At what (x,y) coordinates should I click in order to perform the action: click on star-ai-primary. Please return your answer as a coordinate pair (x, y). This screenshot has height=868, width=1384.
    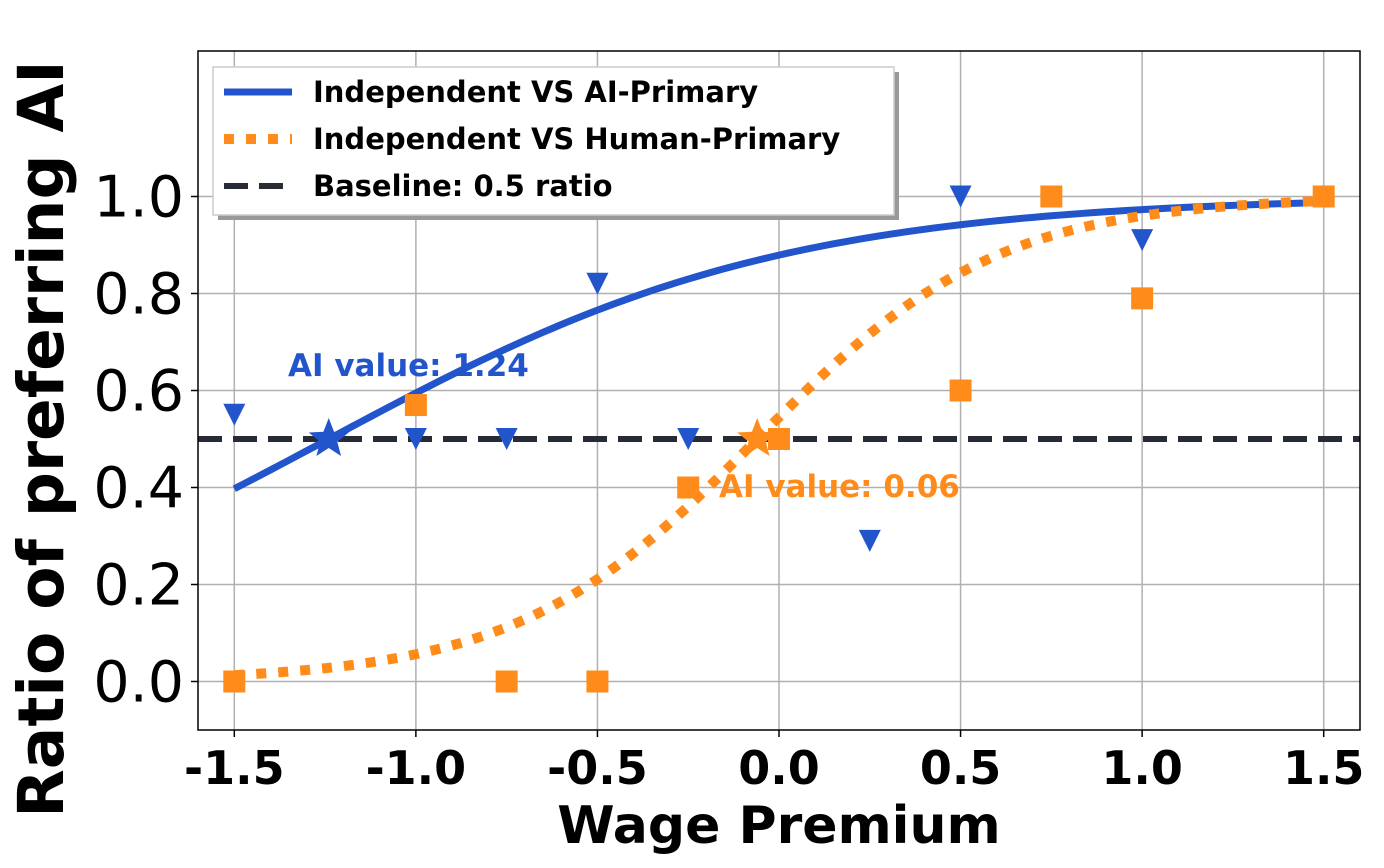
    Looking at the image, I should click on (328, 437).